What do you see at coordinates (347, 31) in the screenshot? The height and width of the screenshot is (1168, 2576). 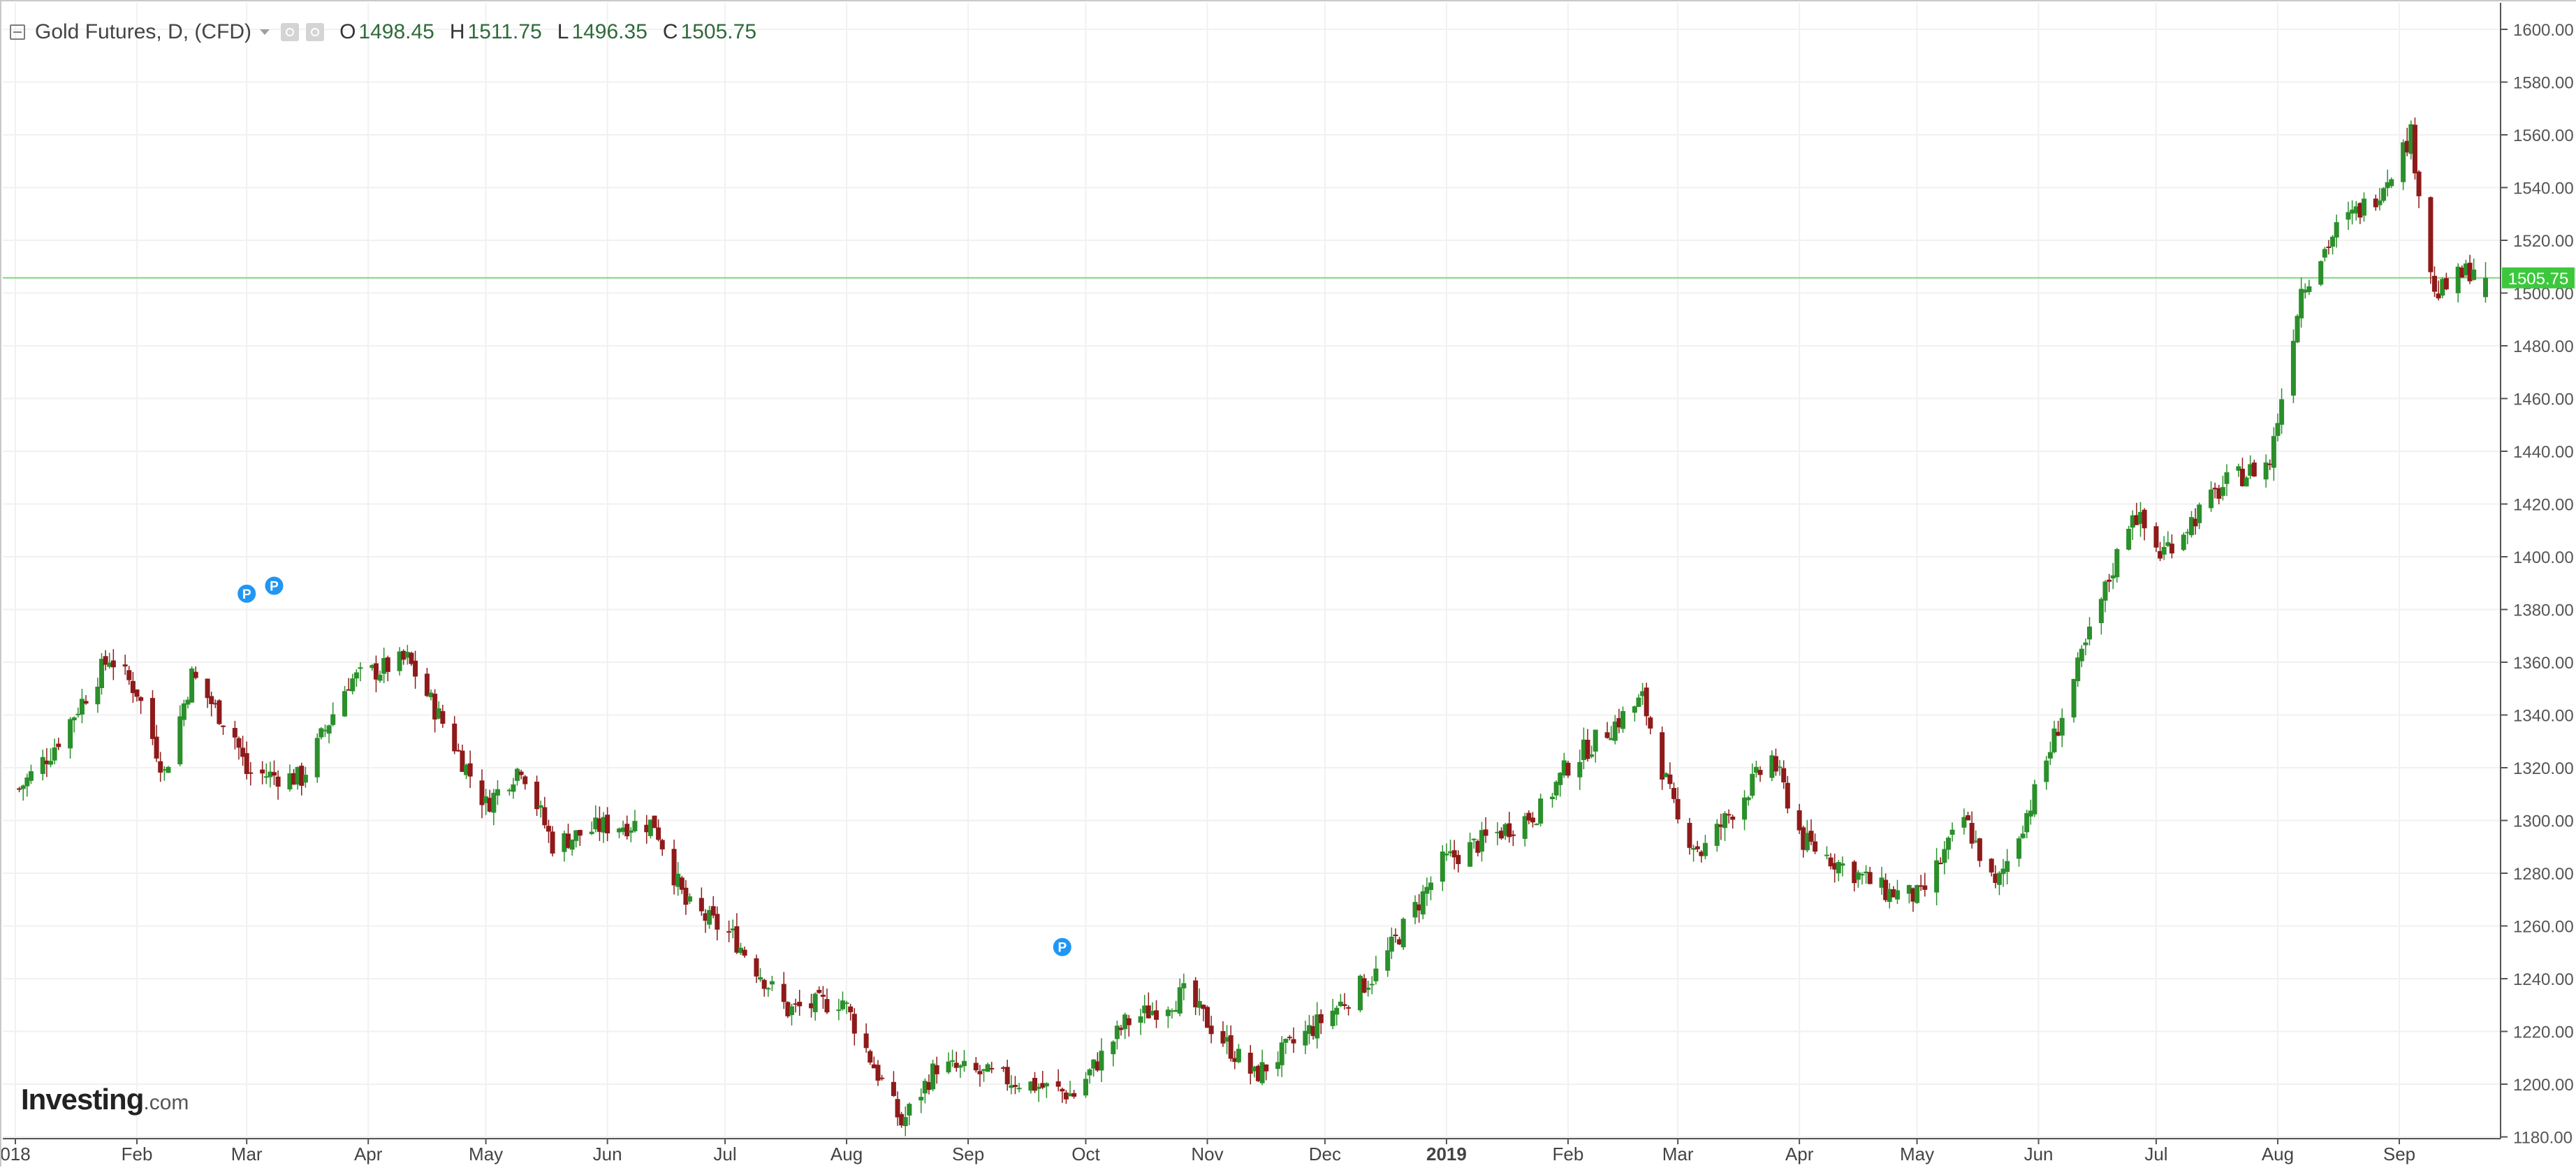 I see `open-label: O` at bounding box center [347, 31].